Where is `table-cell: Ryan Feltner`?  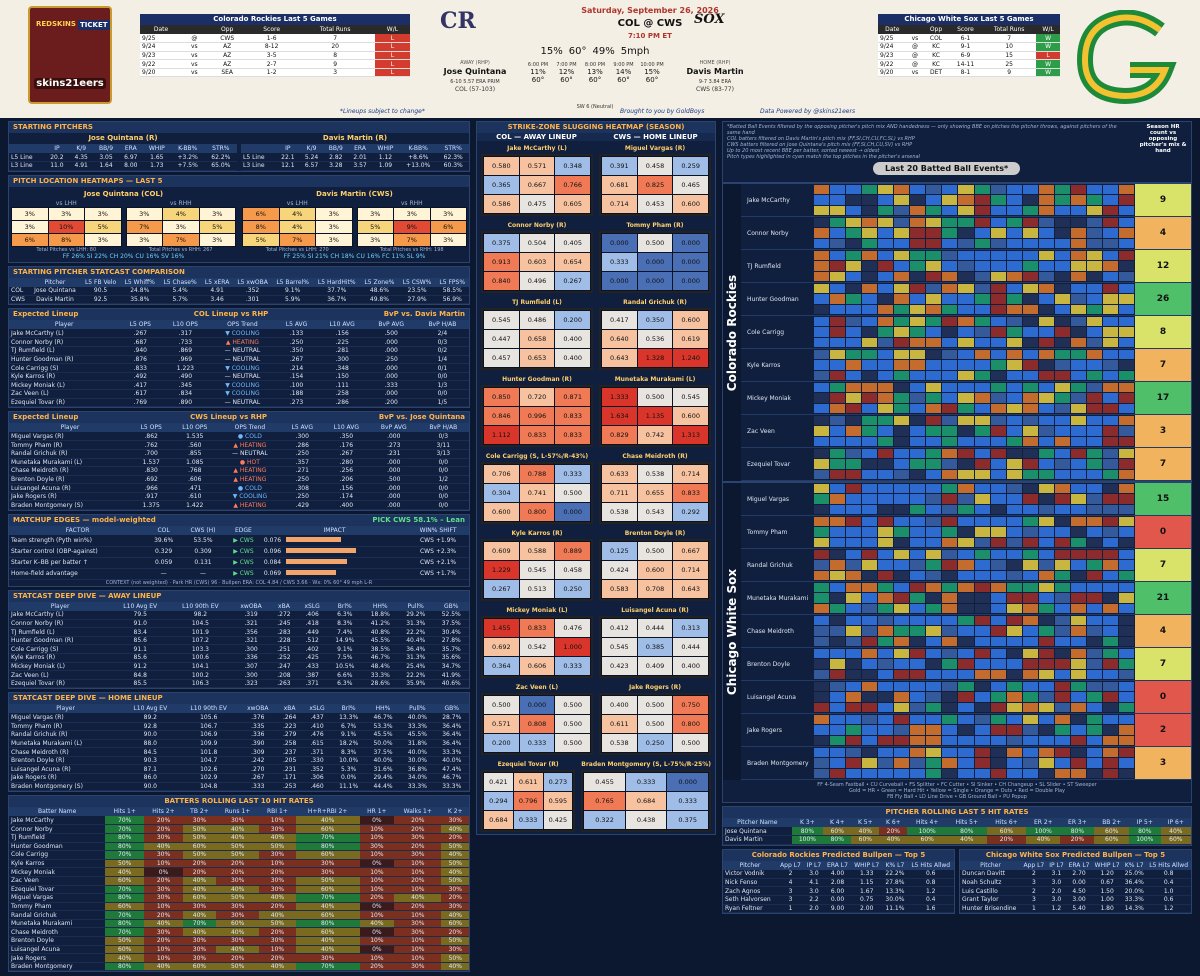
table-cell: Ryan Feltner is located at coordinates (750, 909).